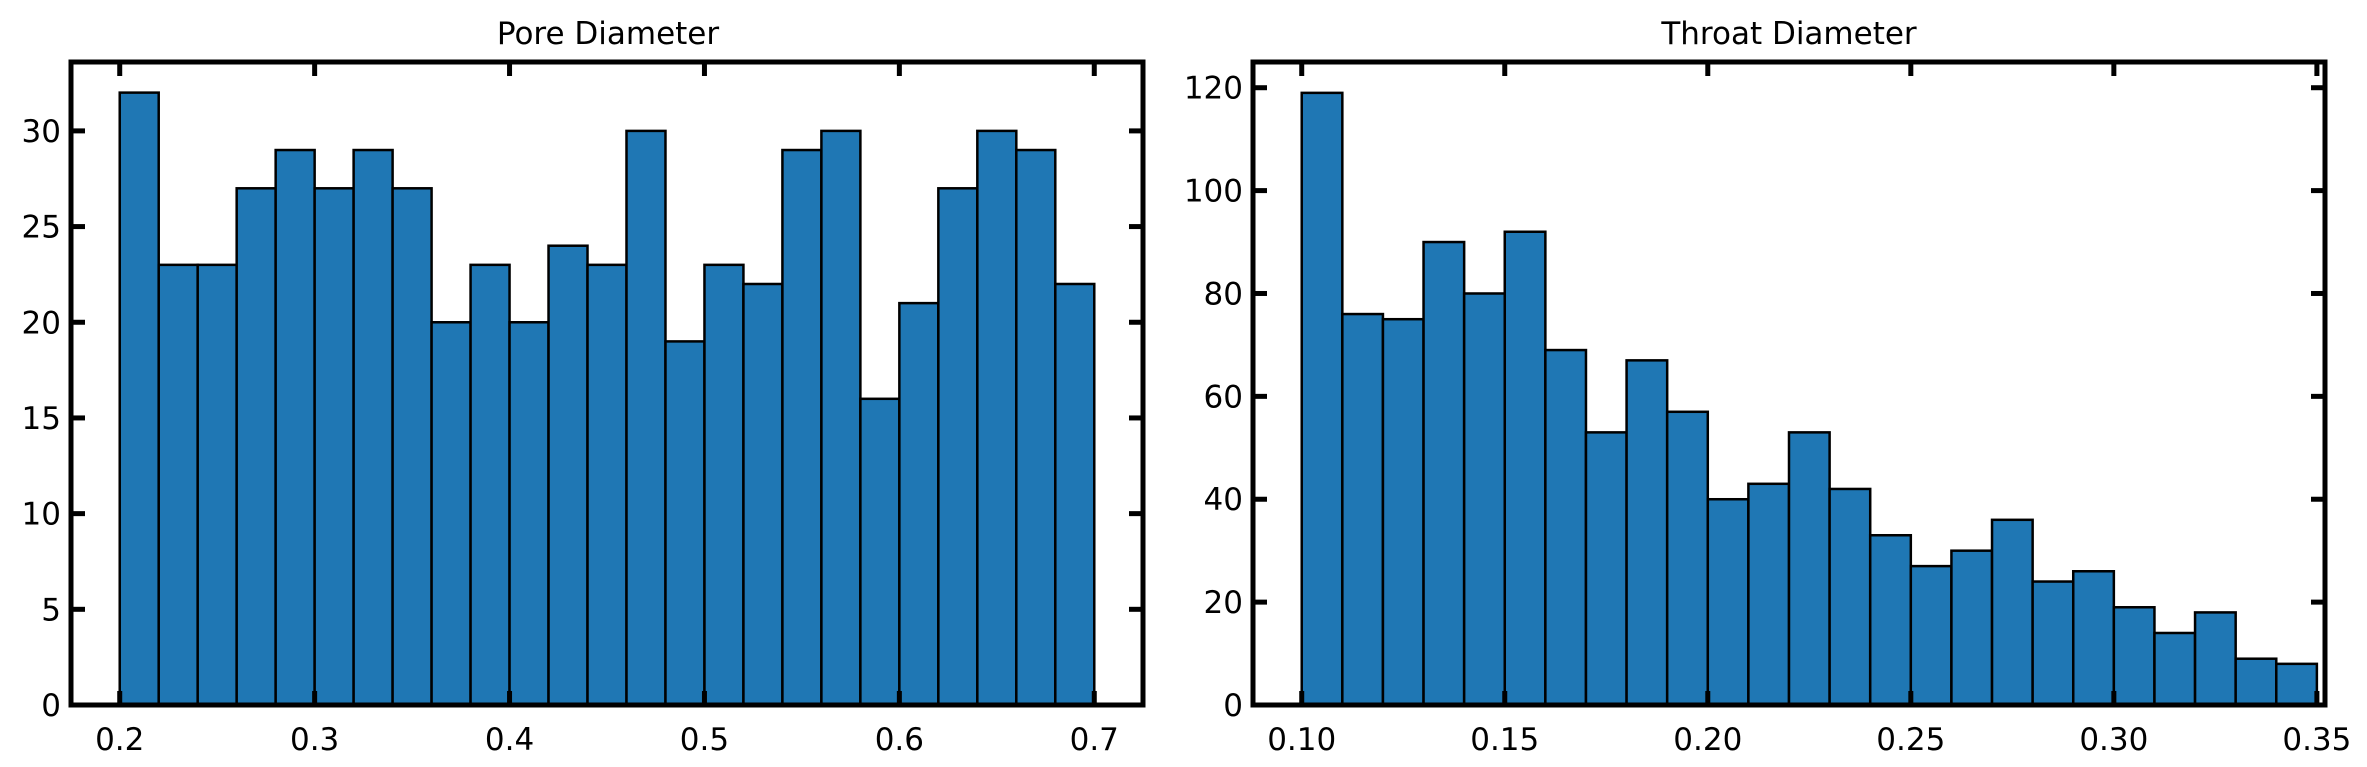 The width and height of the screenshot is (2367, 767). I want to click on throat-diameter-ytick-label: 20, so click(1223, 603).